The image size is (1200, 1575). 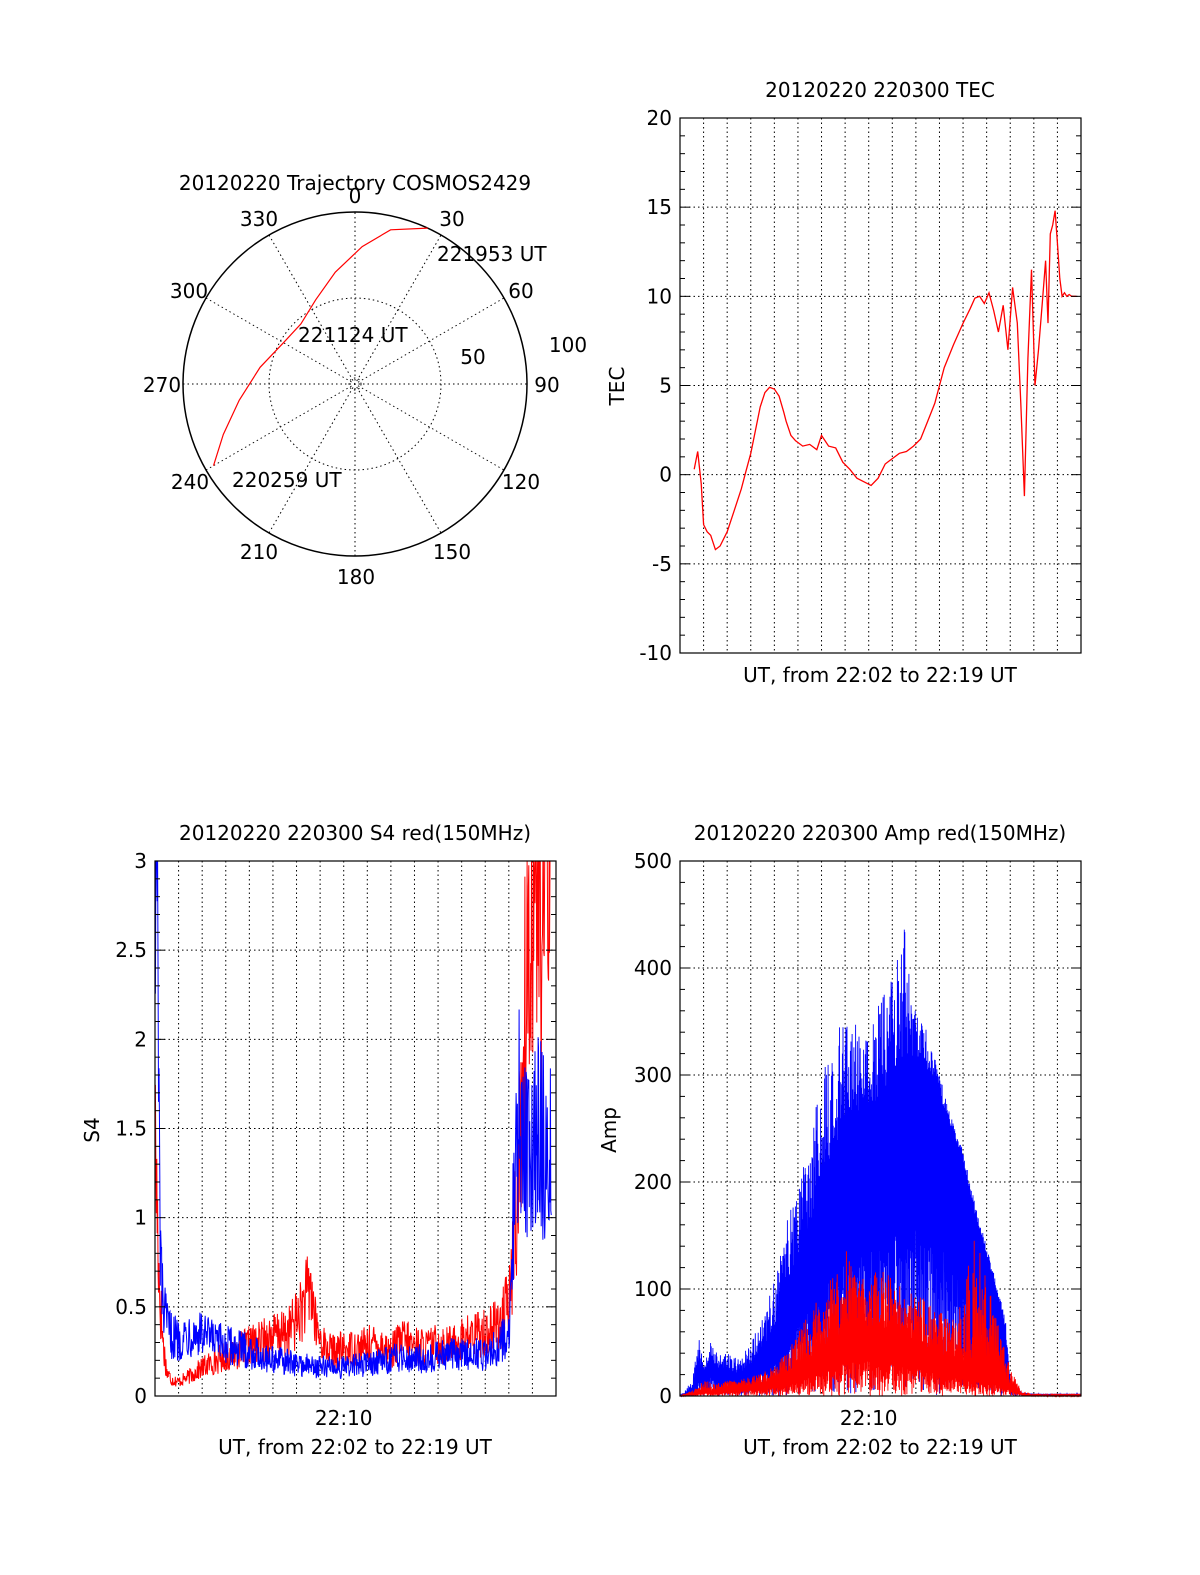 What do you see at coordinates (880, 675) in the screenshot?
I see `tec-x-axis-label: UT, from 22:02 to 22:19 UT` at bounding box center [880, 675].